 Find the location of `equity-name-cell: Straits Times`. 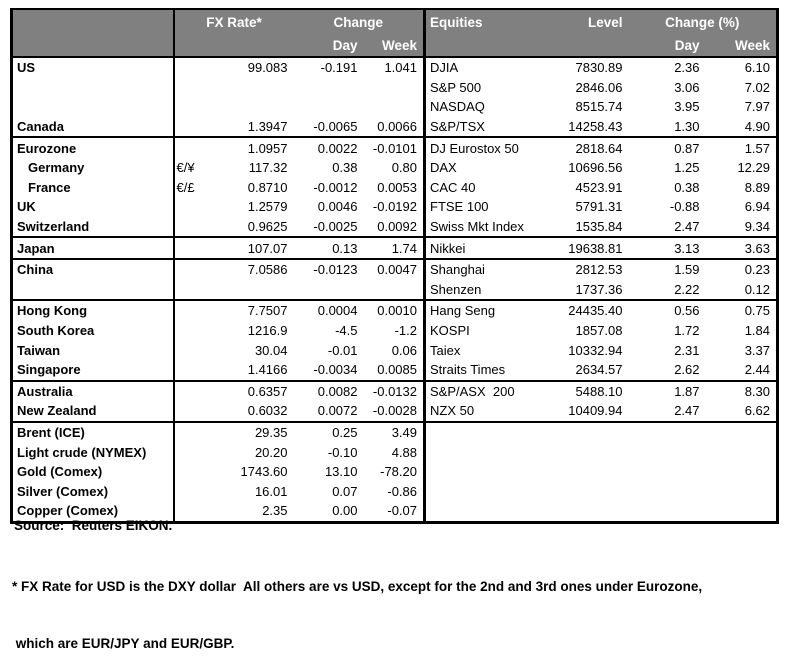

equity-name-cell: Straits Times is located at coordinates (491, 370).